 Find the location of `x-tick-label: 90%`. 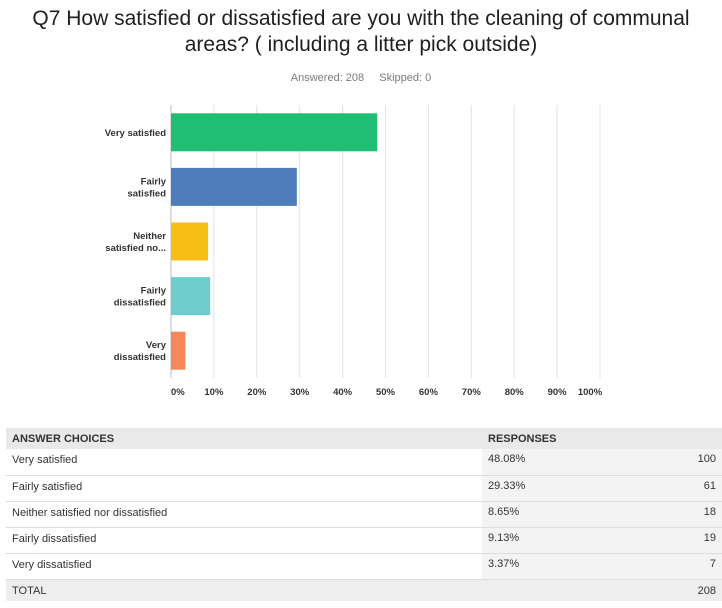

x-tick-label: 90% is located at coordinates (558, 392).